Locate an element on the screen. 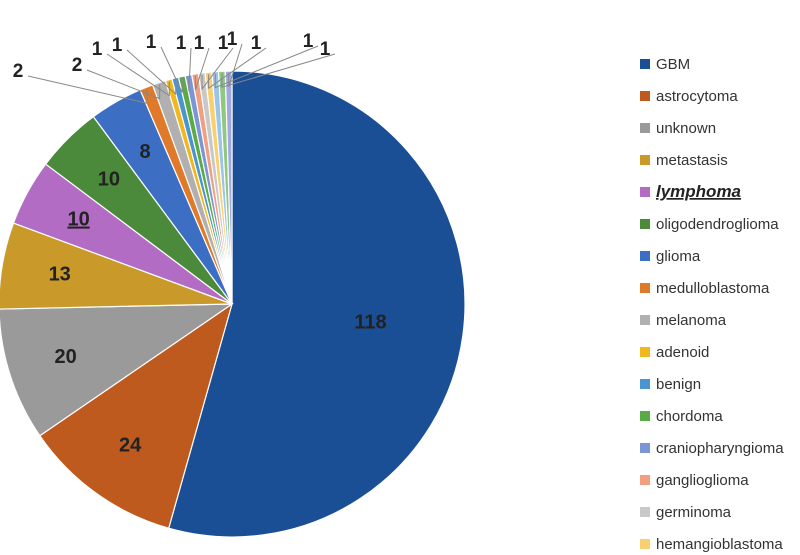 This screenshot has width=800, height=555. legend-swatch-benign is located at coordinates (645, 384).